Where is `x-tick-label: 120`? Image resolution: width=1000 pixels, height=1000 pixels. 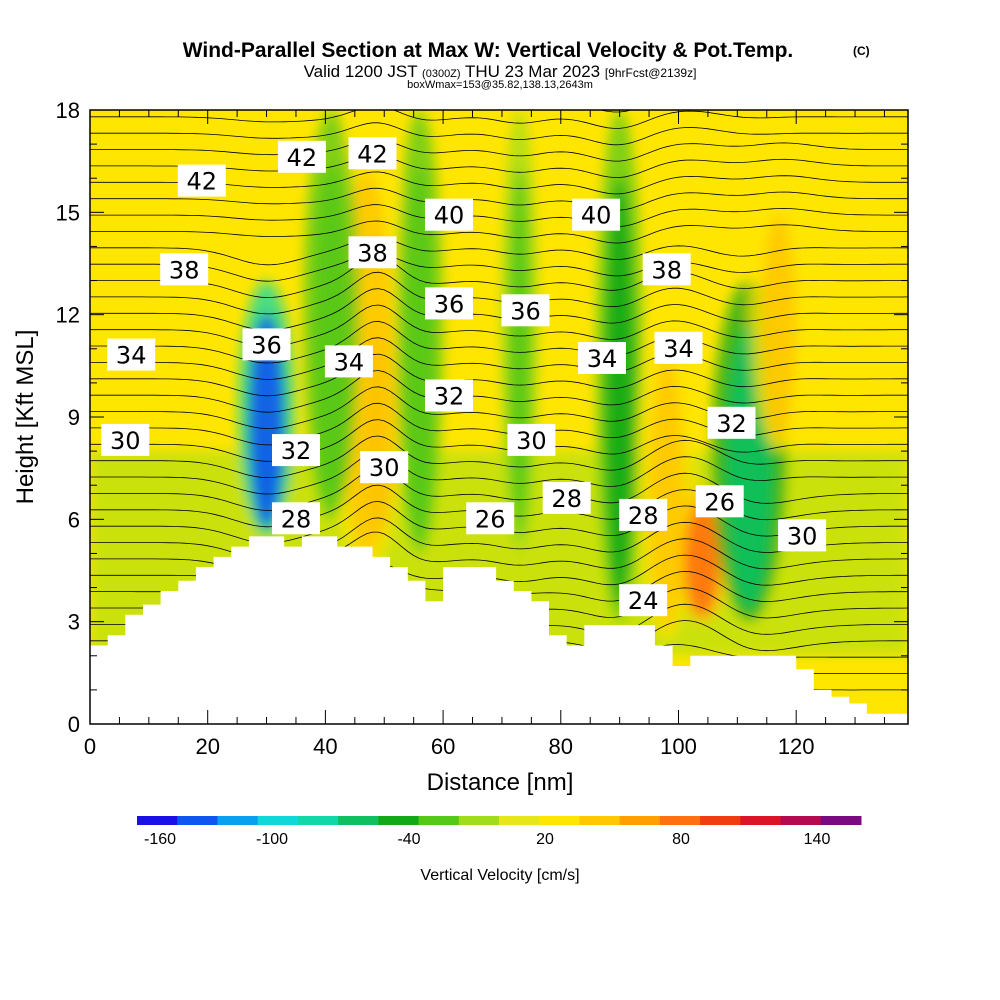
x-tick-label: 120 is located at coordinates (796, 746).